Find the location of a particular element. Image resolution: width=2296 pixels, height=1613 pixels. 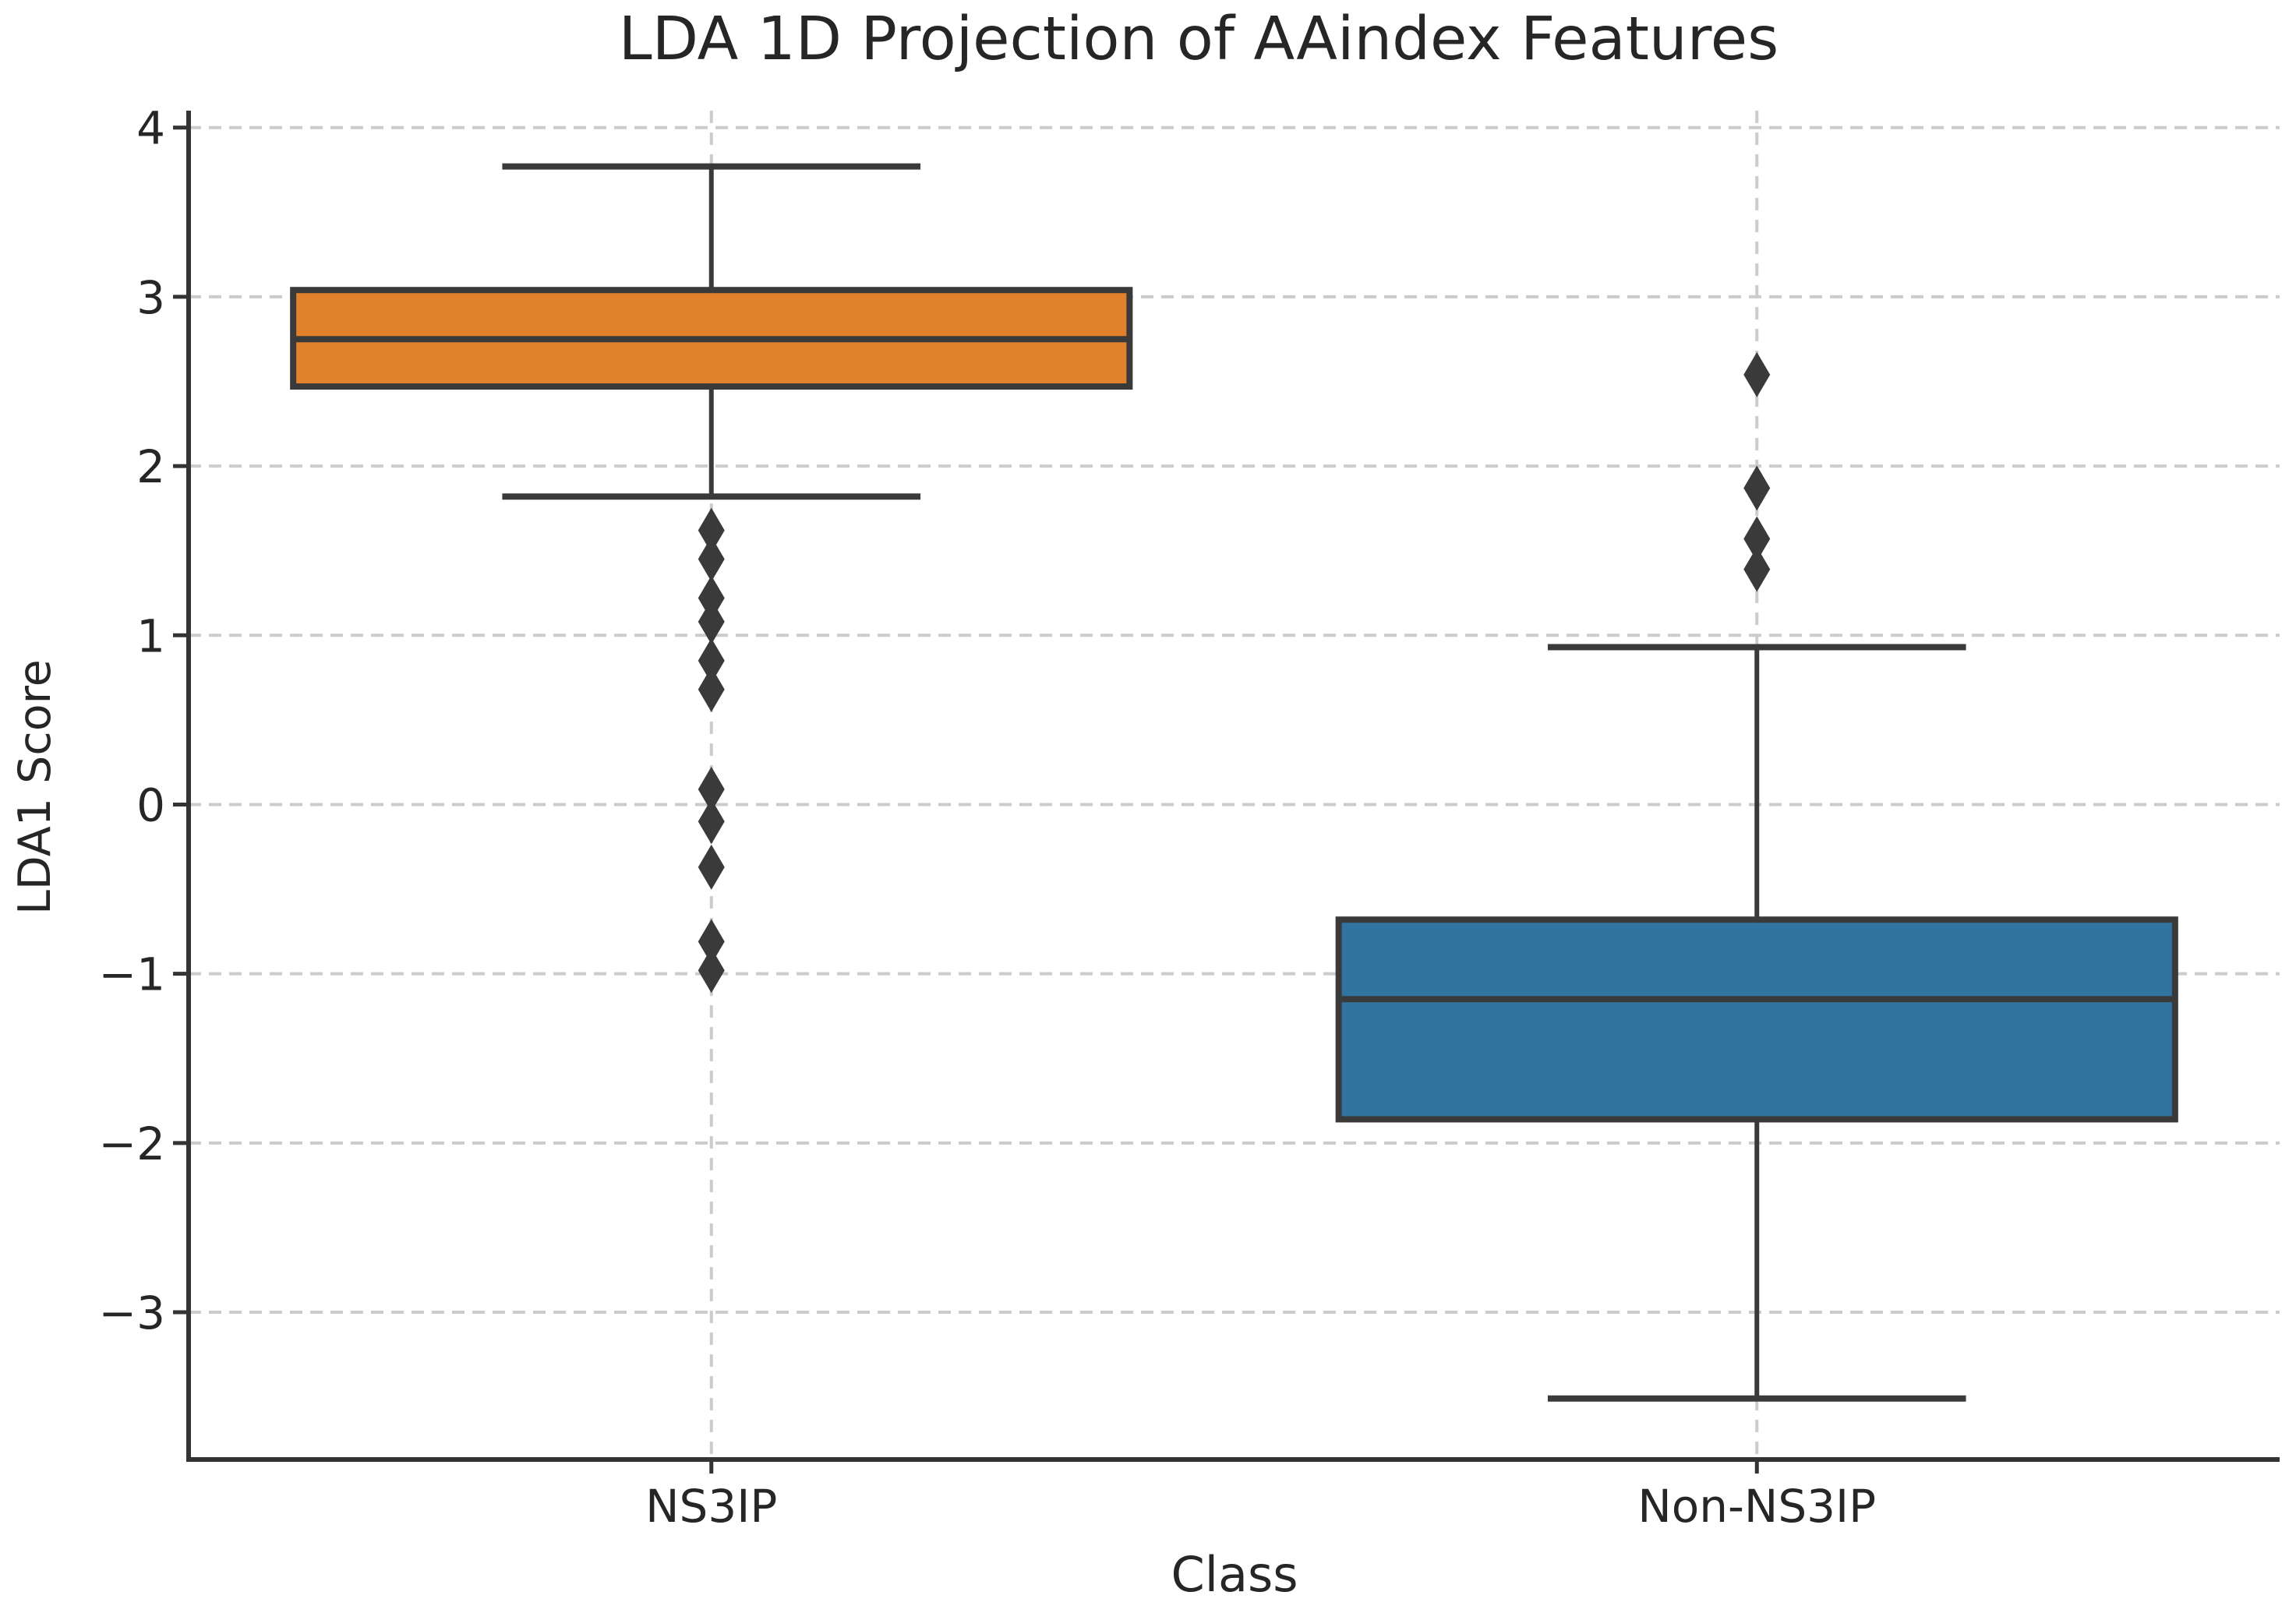

y-tick-label: 1 is located at coordinates (151, 635).